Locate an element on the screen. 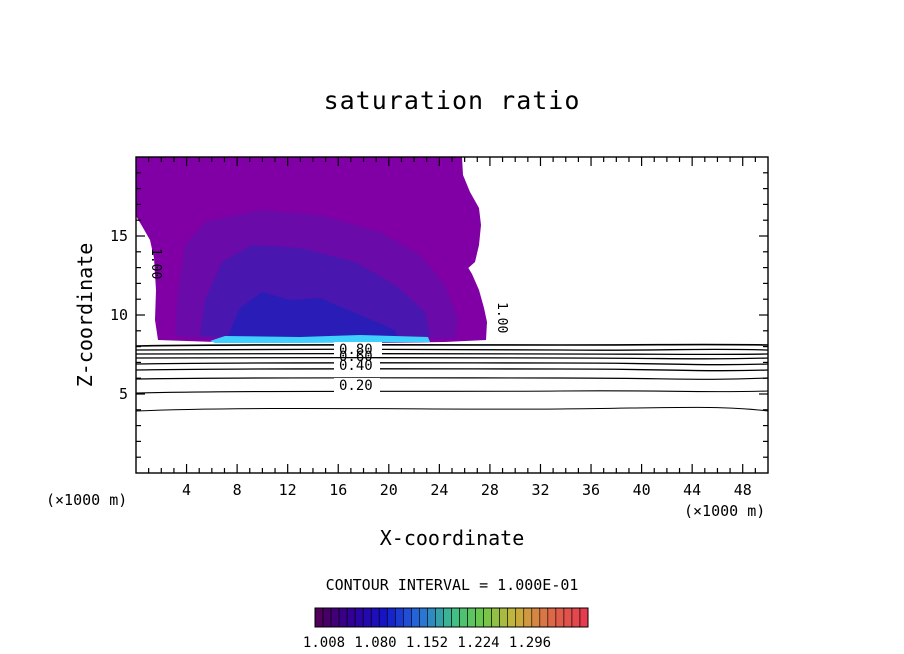 The image size is (904, 654). chart-title: saturation ratio is located at coordinates (452, 100).